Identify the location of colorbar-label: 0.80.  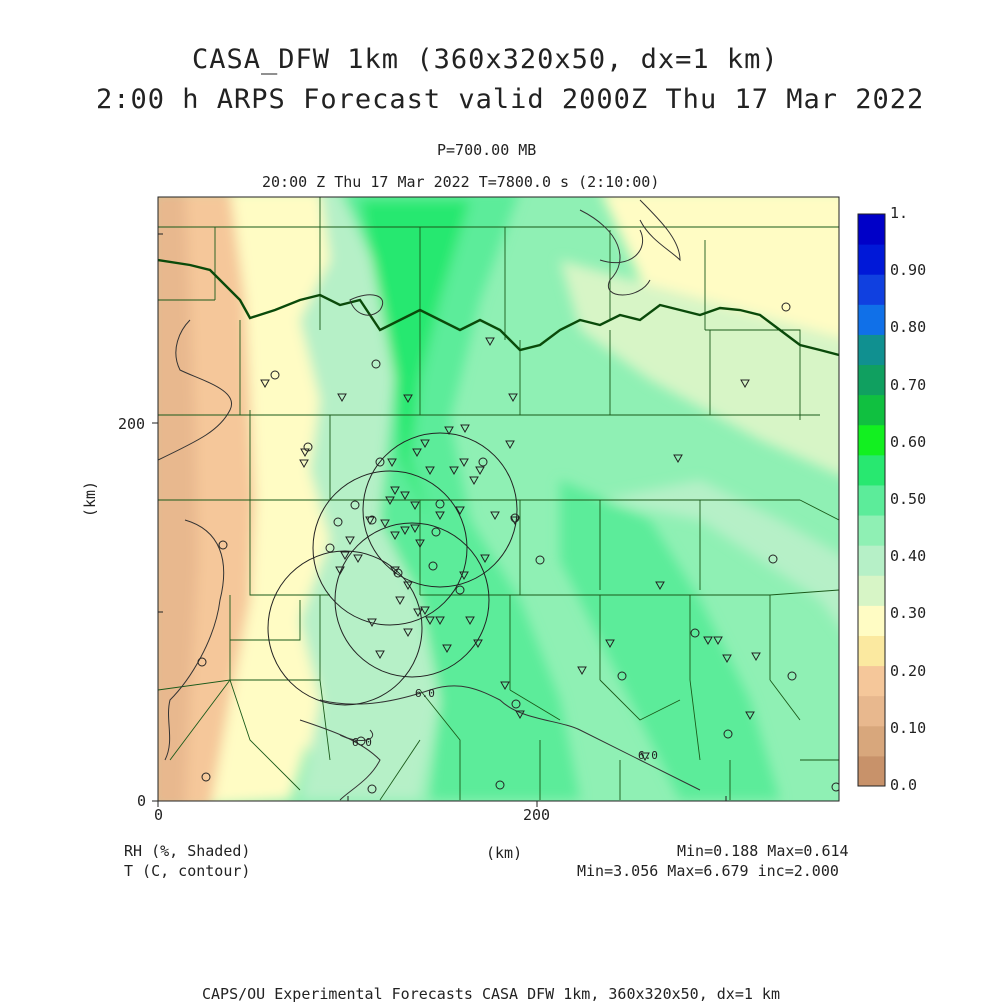
(908, 327).